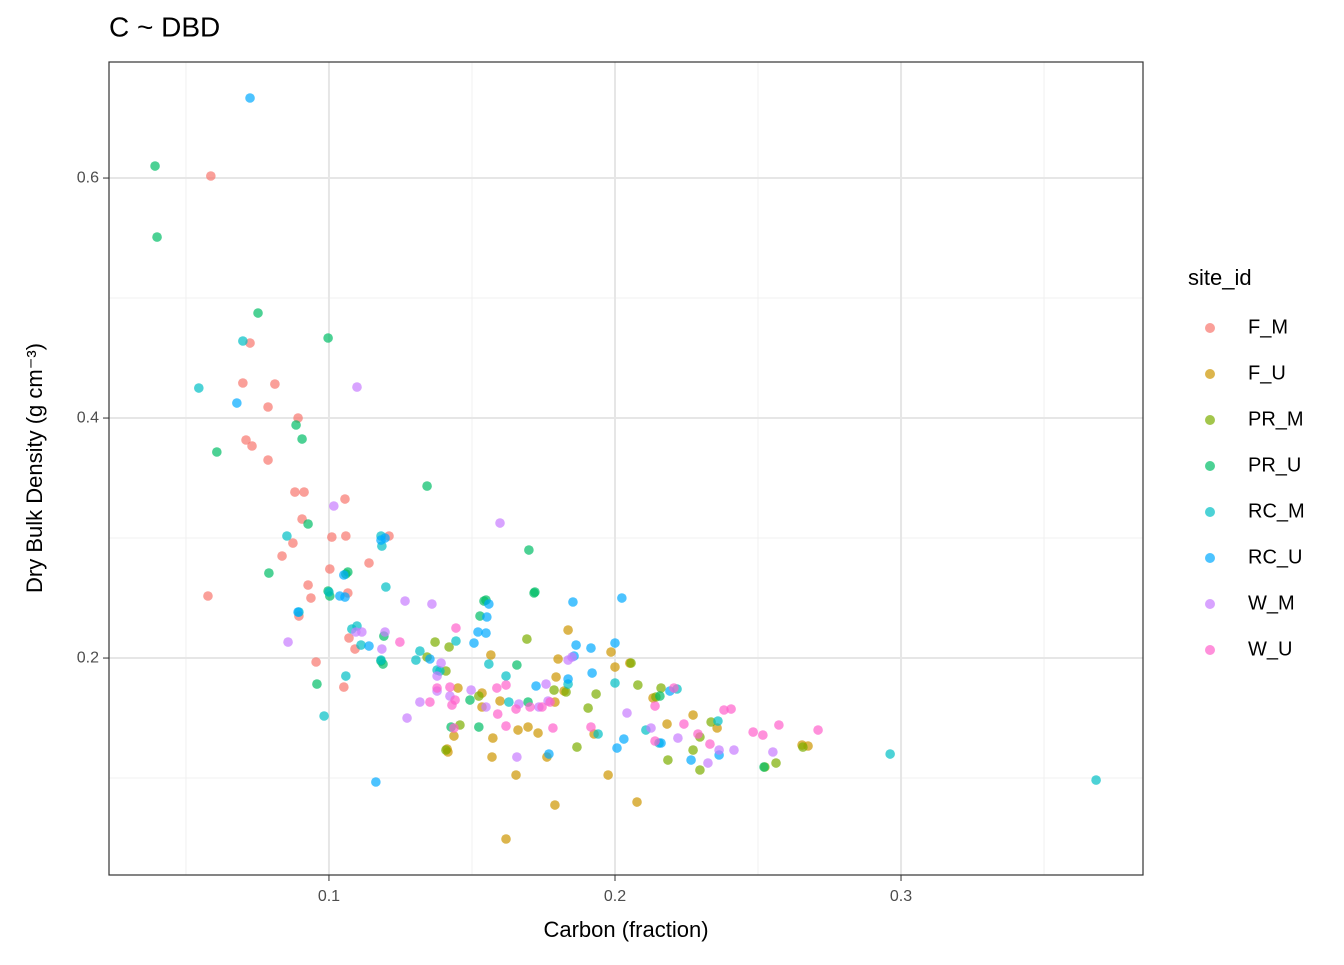 The image size is (1344, 965). I want to click on legend-label: RC_U, so click(1275, 557).